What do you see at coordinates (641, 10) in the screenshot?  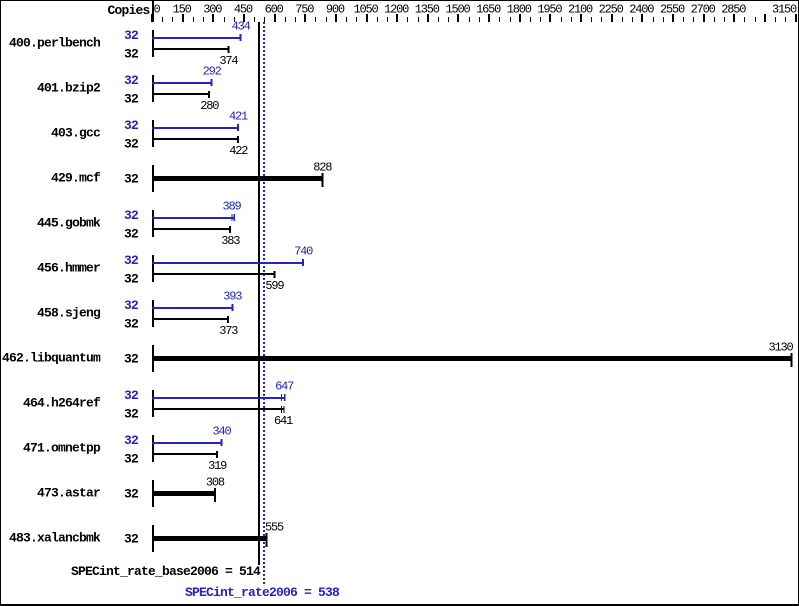 I see `svg-text: 2400` at bounding box center [641, 10].